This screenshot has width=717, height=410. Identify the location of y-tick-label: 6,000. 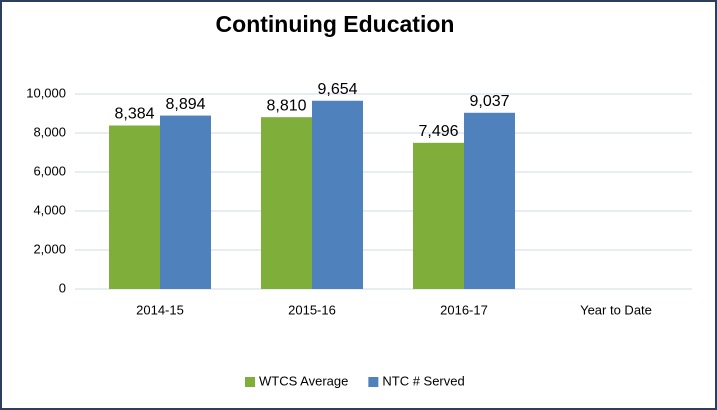
(49, 170).